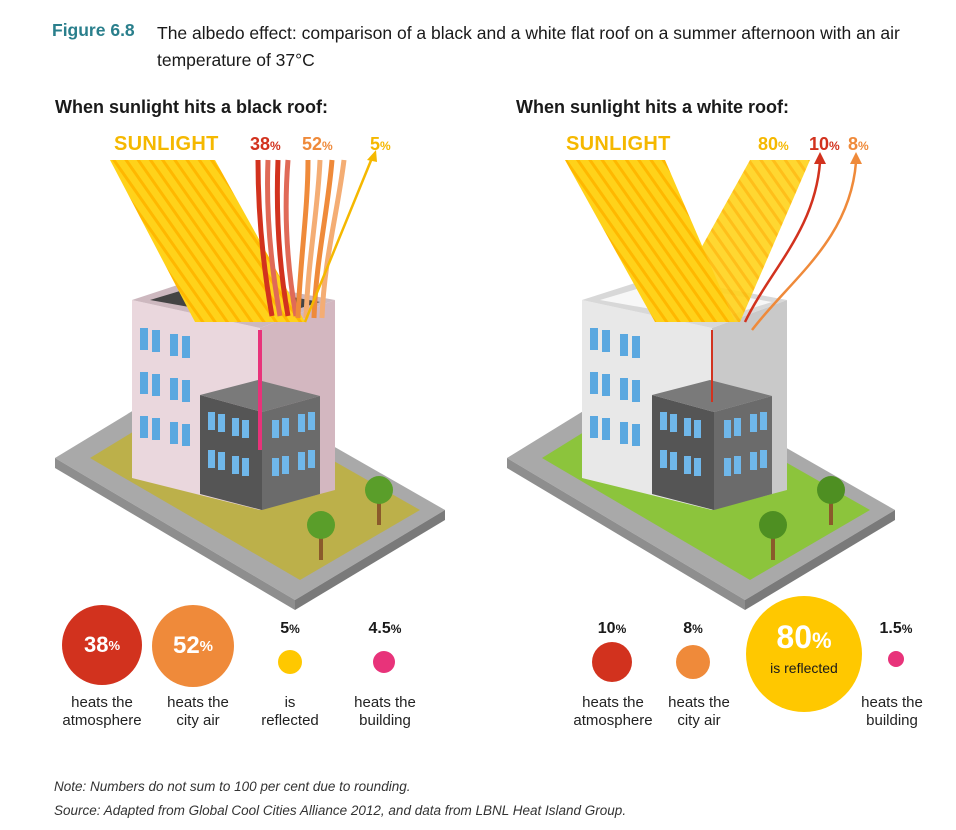  What do you see at coordinates (773, 144) in the screenshot?
I see `top-pct-right-80: 80%` at bounding box center [773, 144].